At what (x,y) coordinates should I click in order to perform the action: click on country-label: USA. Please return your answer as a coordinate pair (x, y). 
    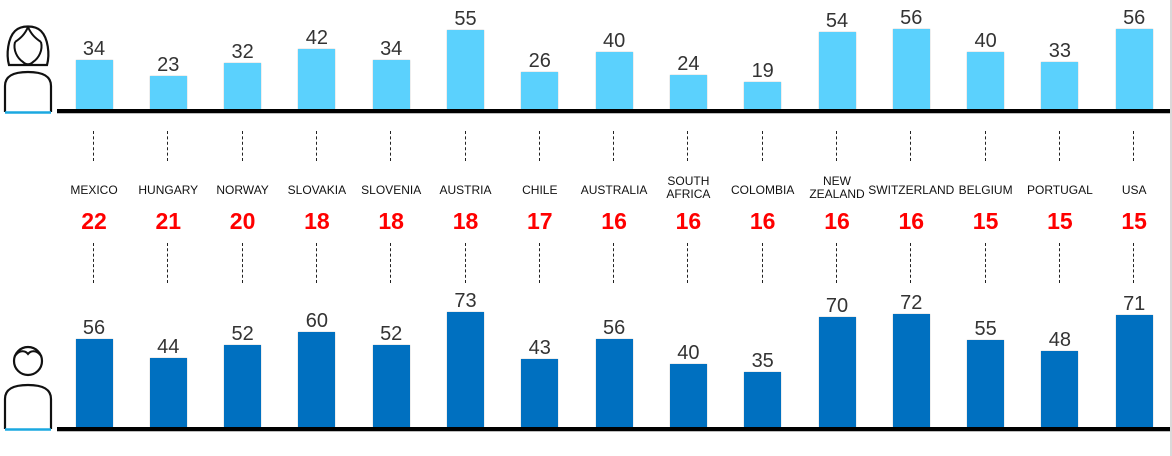
    Looking at the image, I should click on (1134, 190).